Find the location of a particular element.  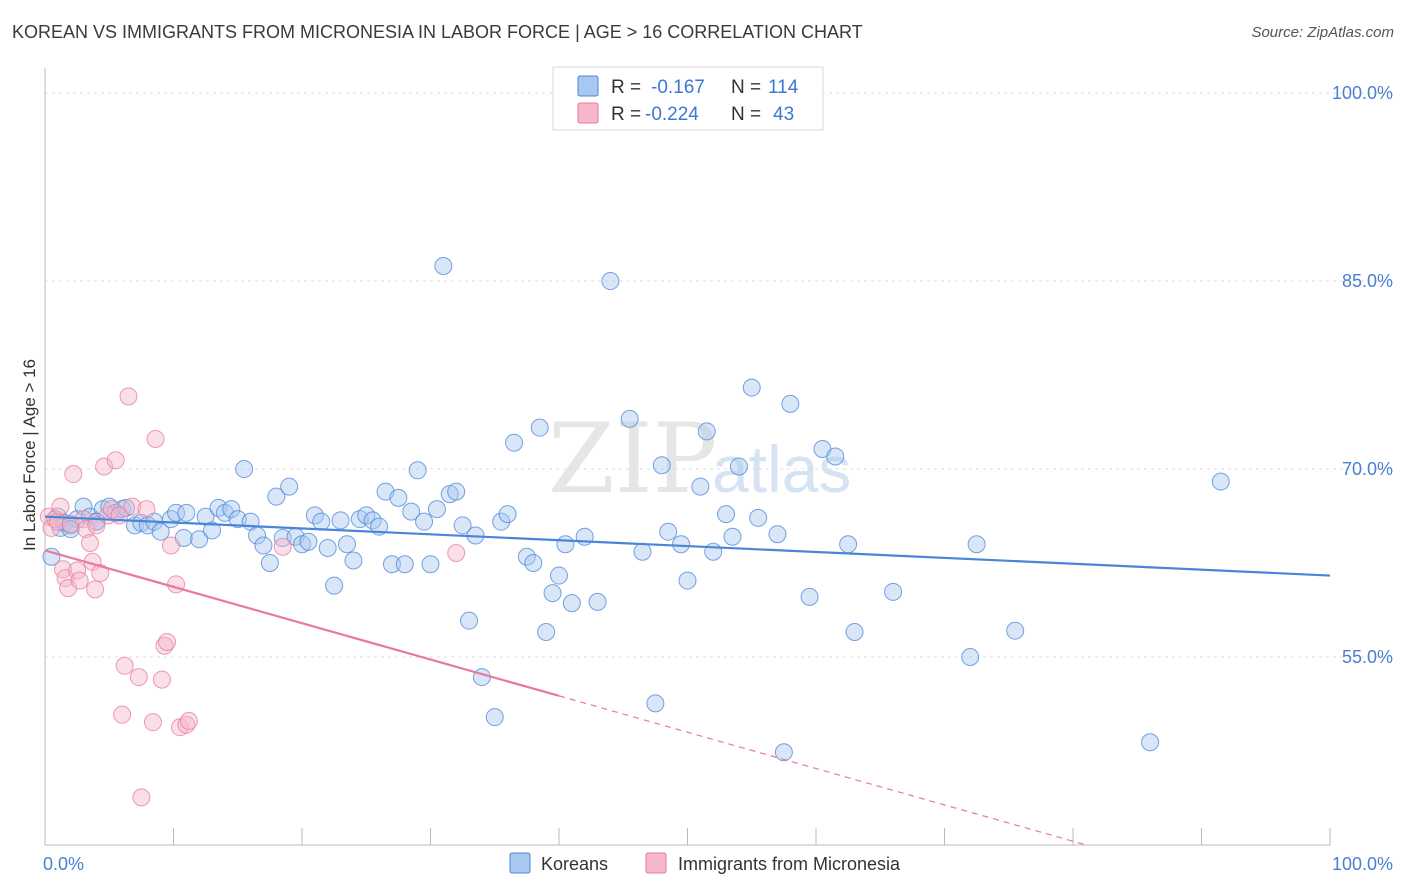

y-tick-labels: 55.0% 70.0% 85.0% 100.0% is located at coordinates (1362, 375).